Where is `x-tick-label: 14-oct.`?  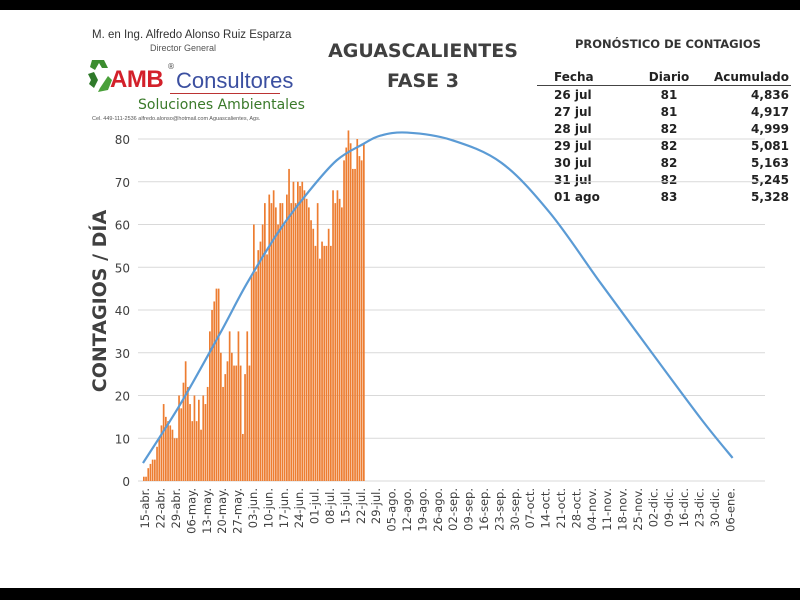
x-tick-label: 14-oct. is located at coordinates (546, 508).